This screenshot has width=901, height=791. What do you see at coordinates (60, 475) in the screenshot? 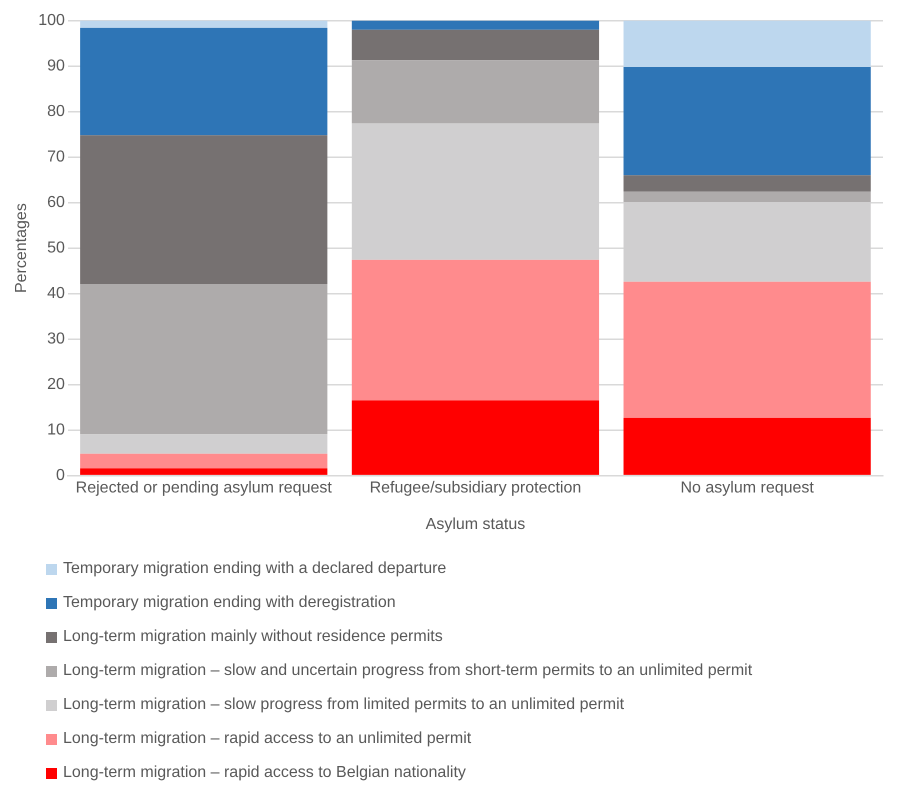
I see `y-tick-label: 0` at bounding box center [60, 475].